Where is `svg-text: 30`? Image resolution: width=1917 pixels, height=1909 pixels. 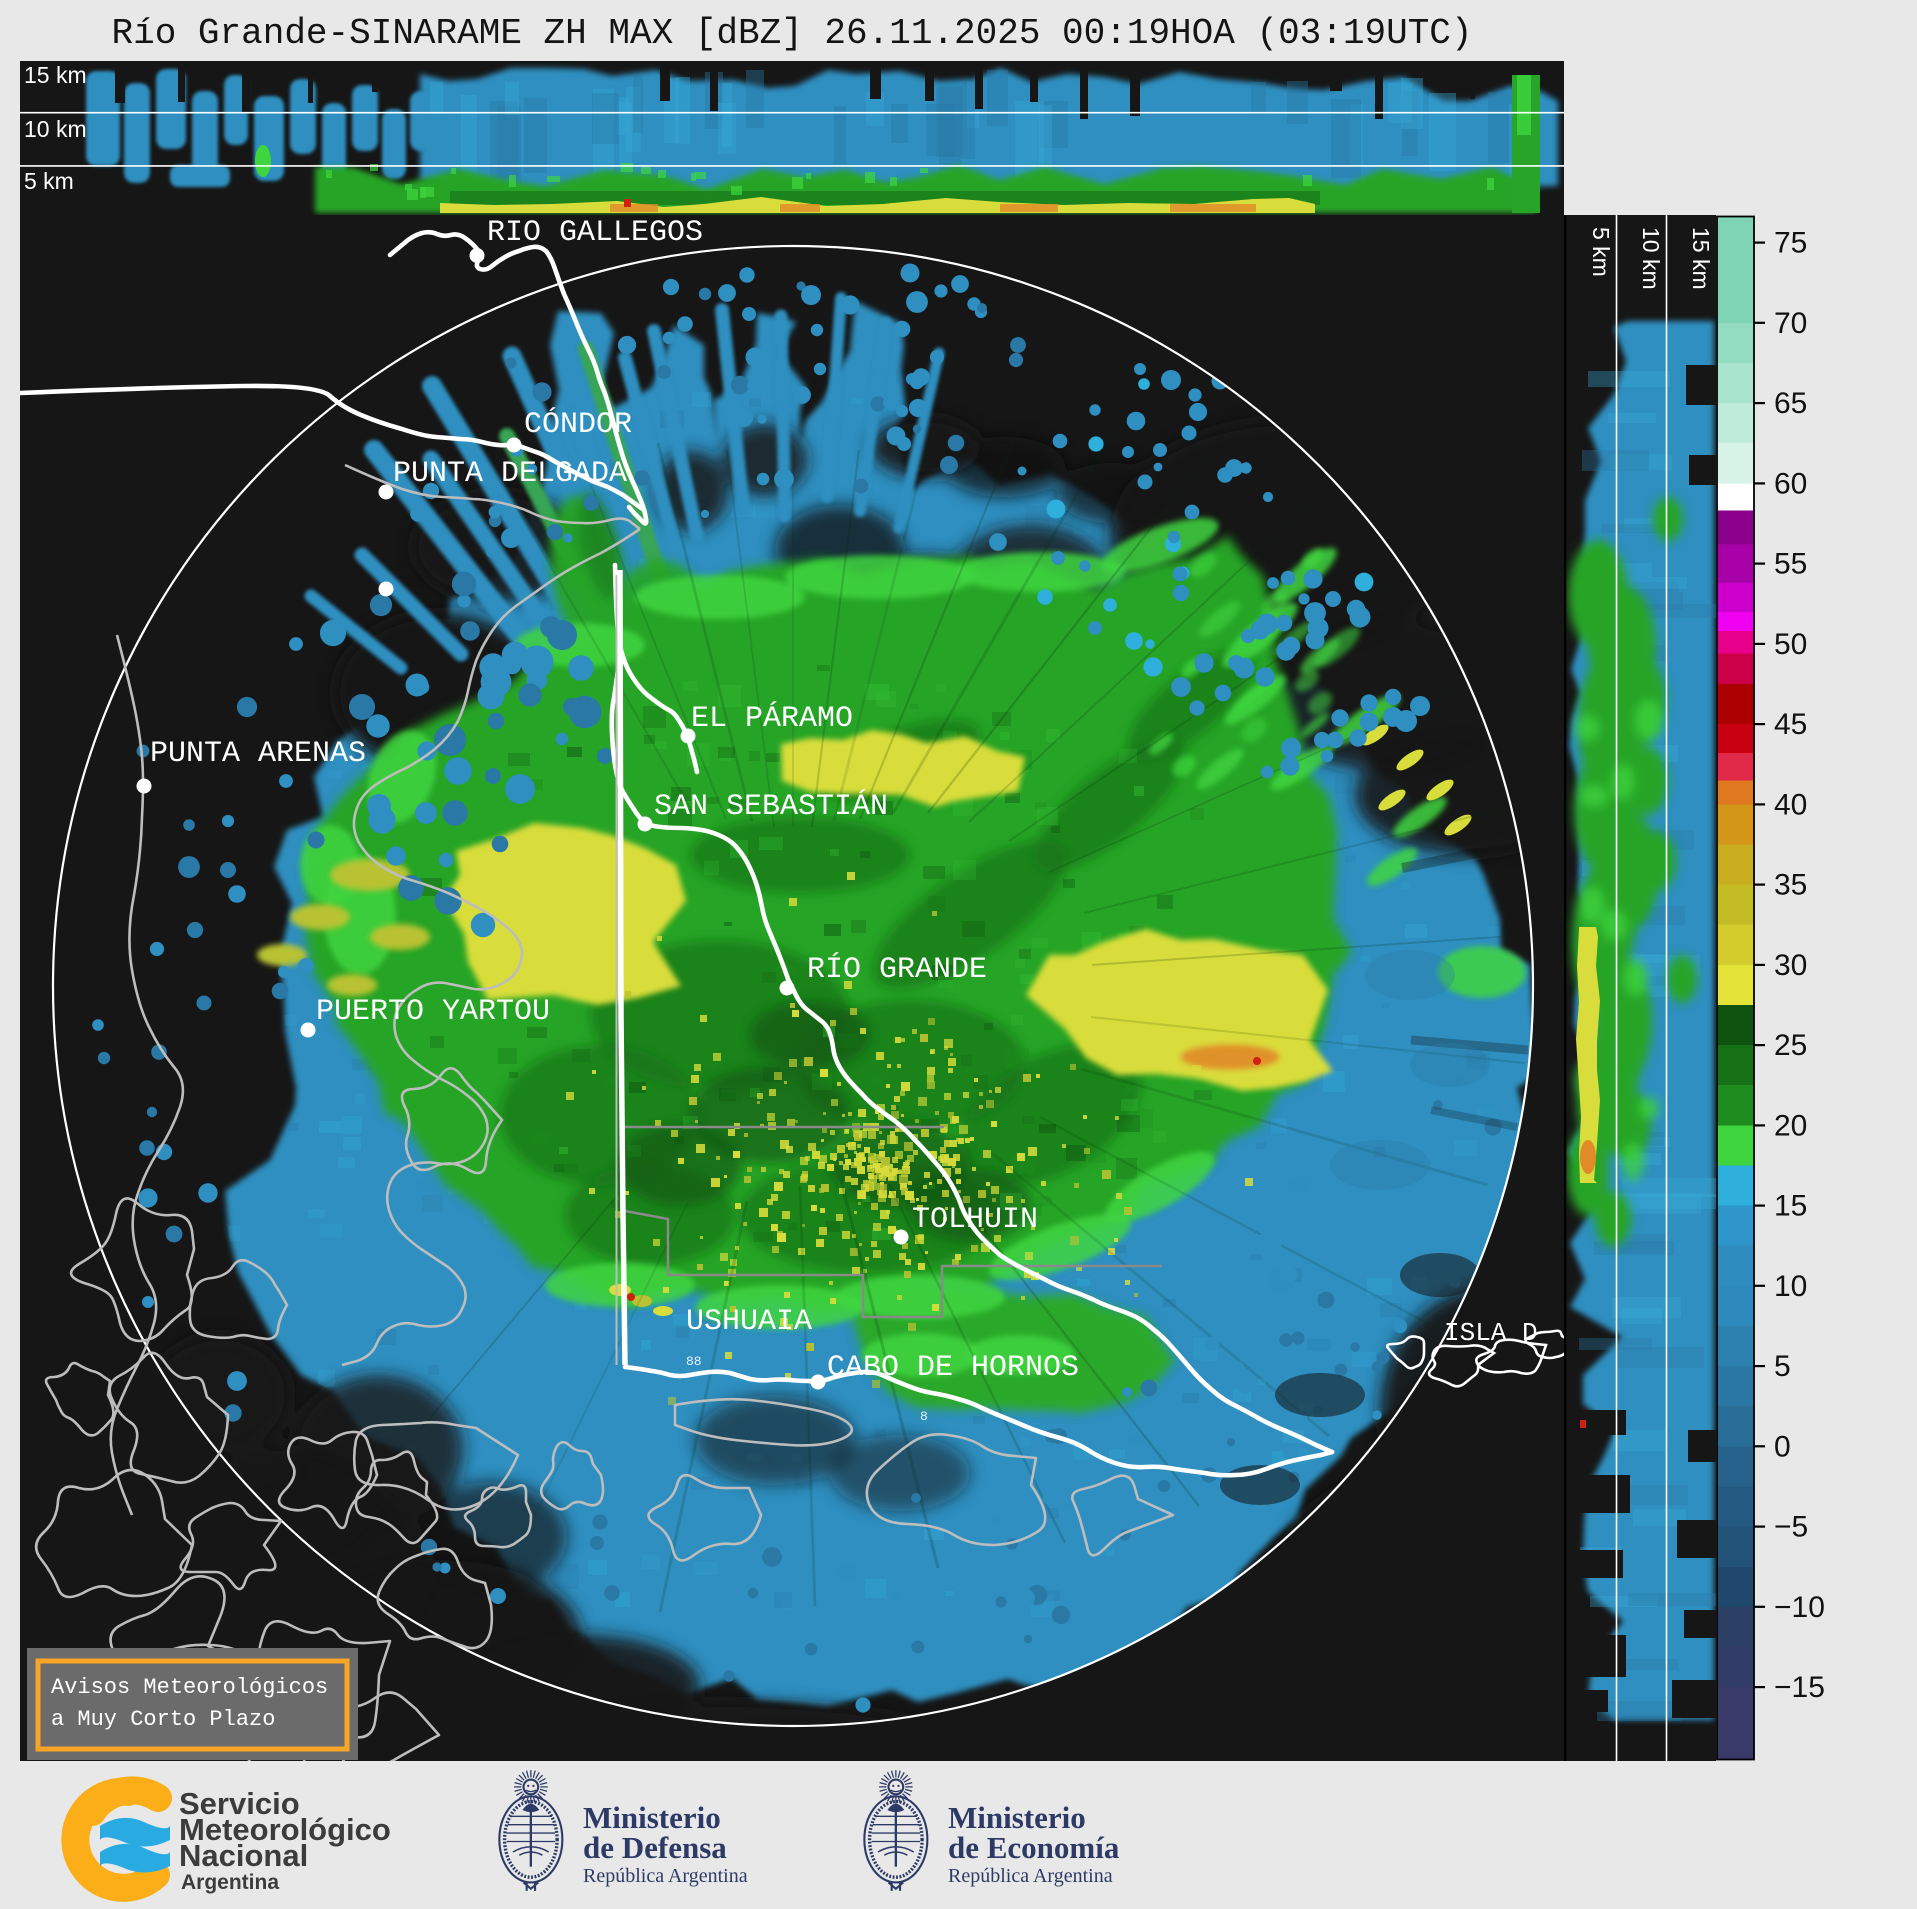 svg-text: 30 is located at coordinates (1790, 965).